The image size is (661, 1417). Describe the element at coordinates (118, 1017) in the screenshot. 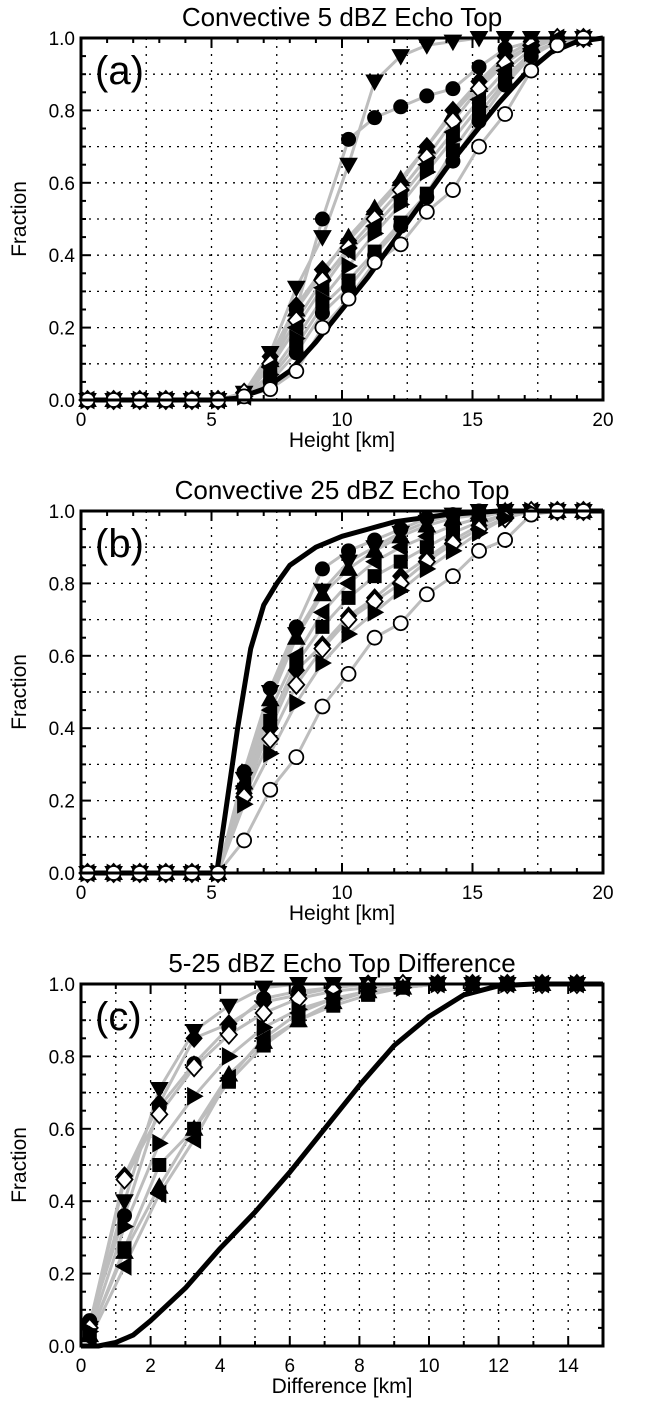

I see `panel-label: (c)` at that location.